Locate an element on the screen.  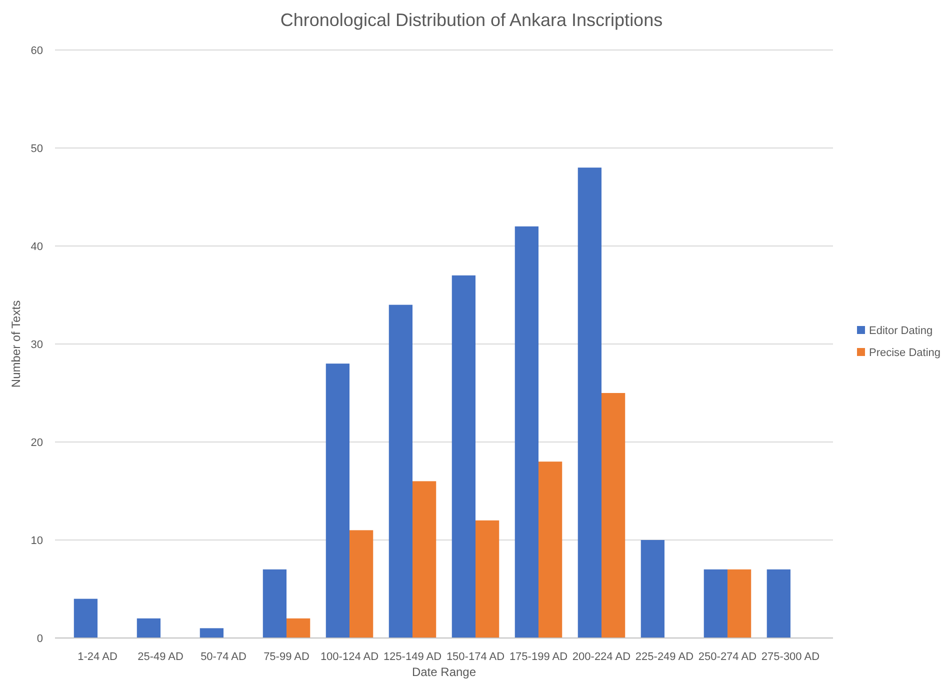
x-tick-label: 150-174 AD is located at coordinates (475, 657).